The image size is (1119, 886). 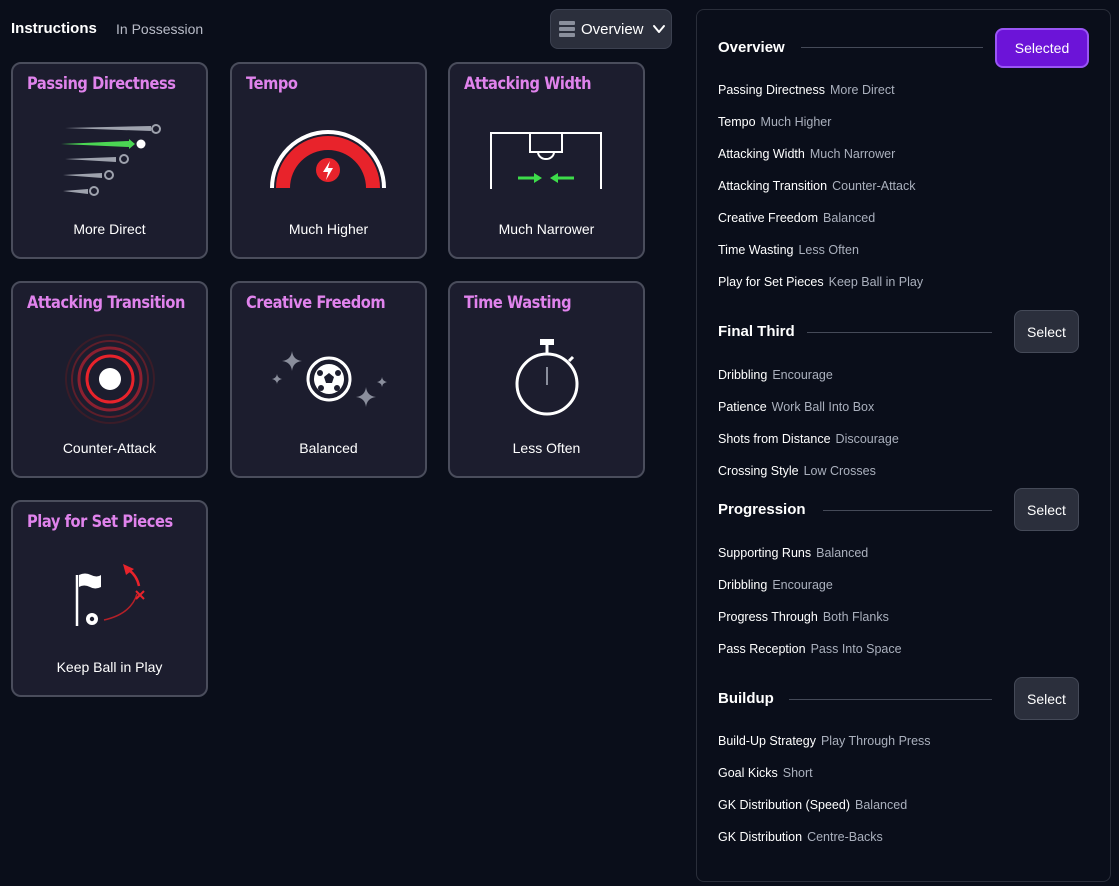 I want to click on pitch-arrows-icon, so click(x=546, y=160).